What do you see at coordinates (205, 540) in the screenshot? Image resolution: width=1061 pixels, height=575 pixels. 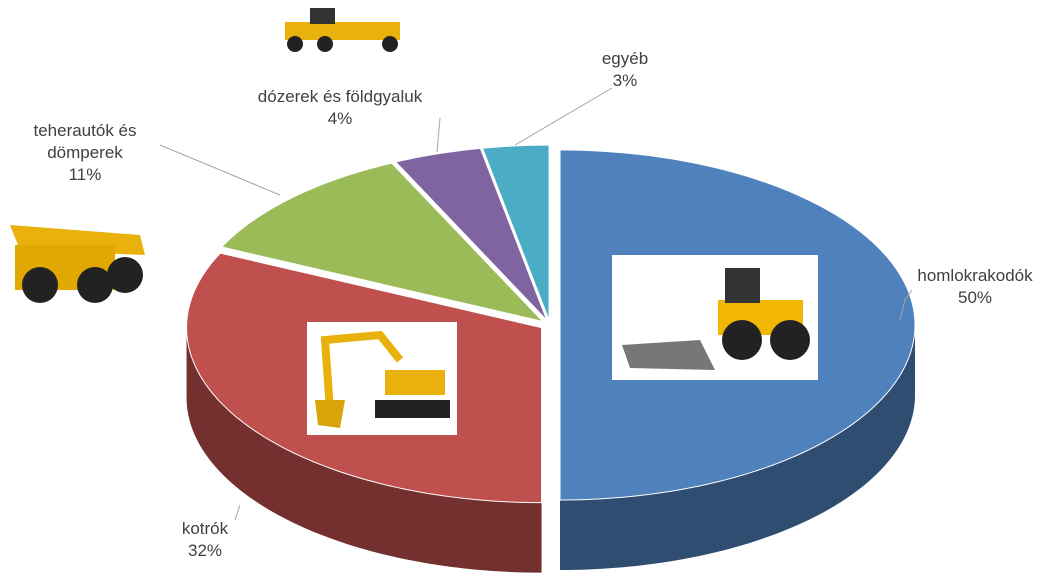 I see `slice-label: kotrók 32%` at bounding box center [205, 540].